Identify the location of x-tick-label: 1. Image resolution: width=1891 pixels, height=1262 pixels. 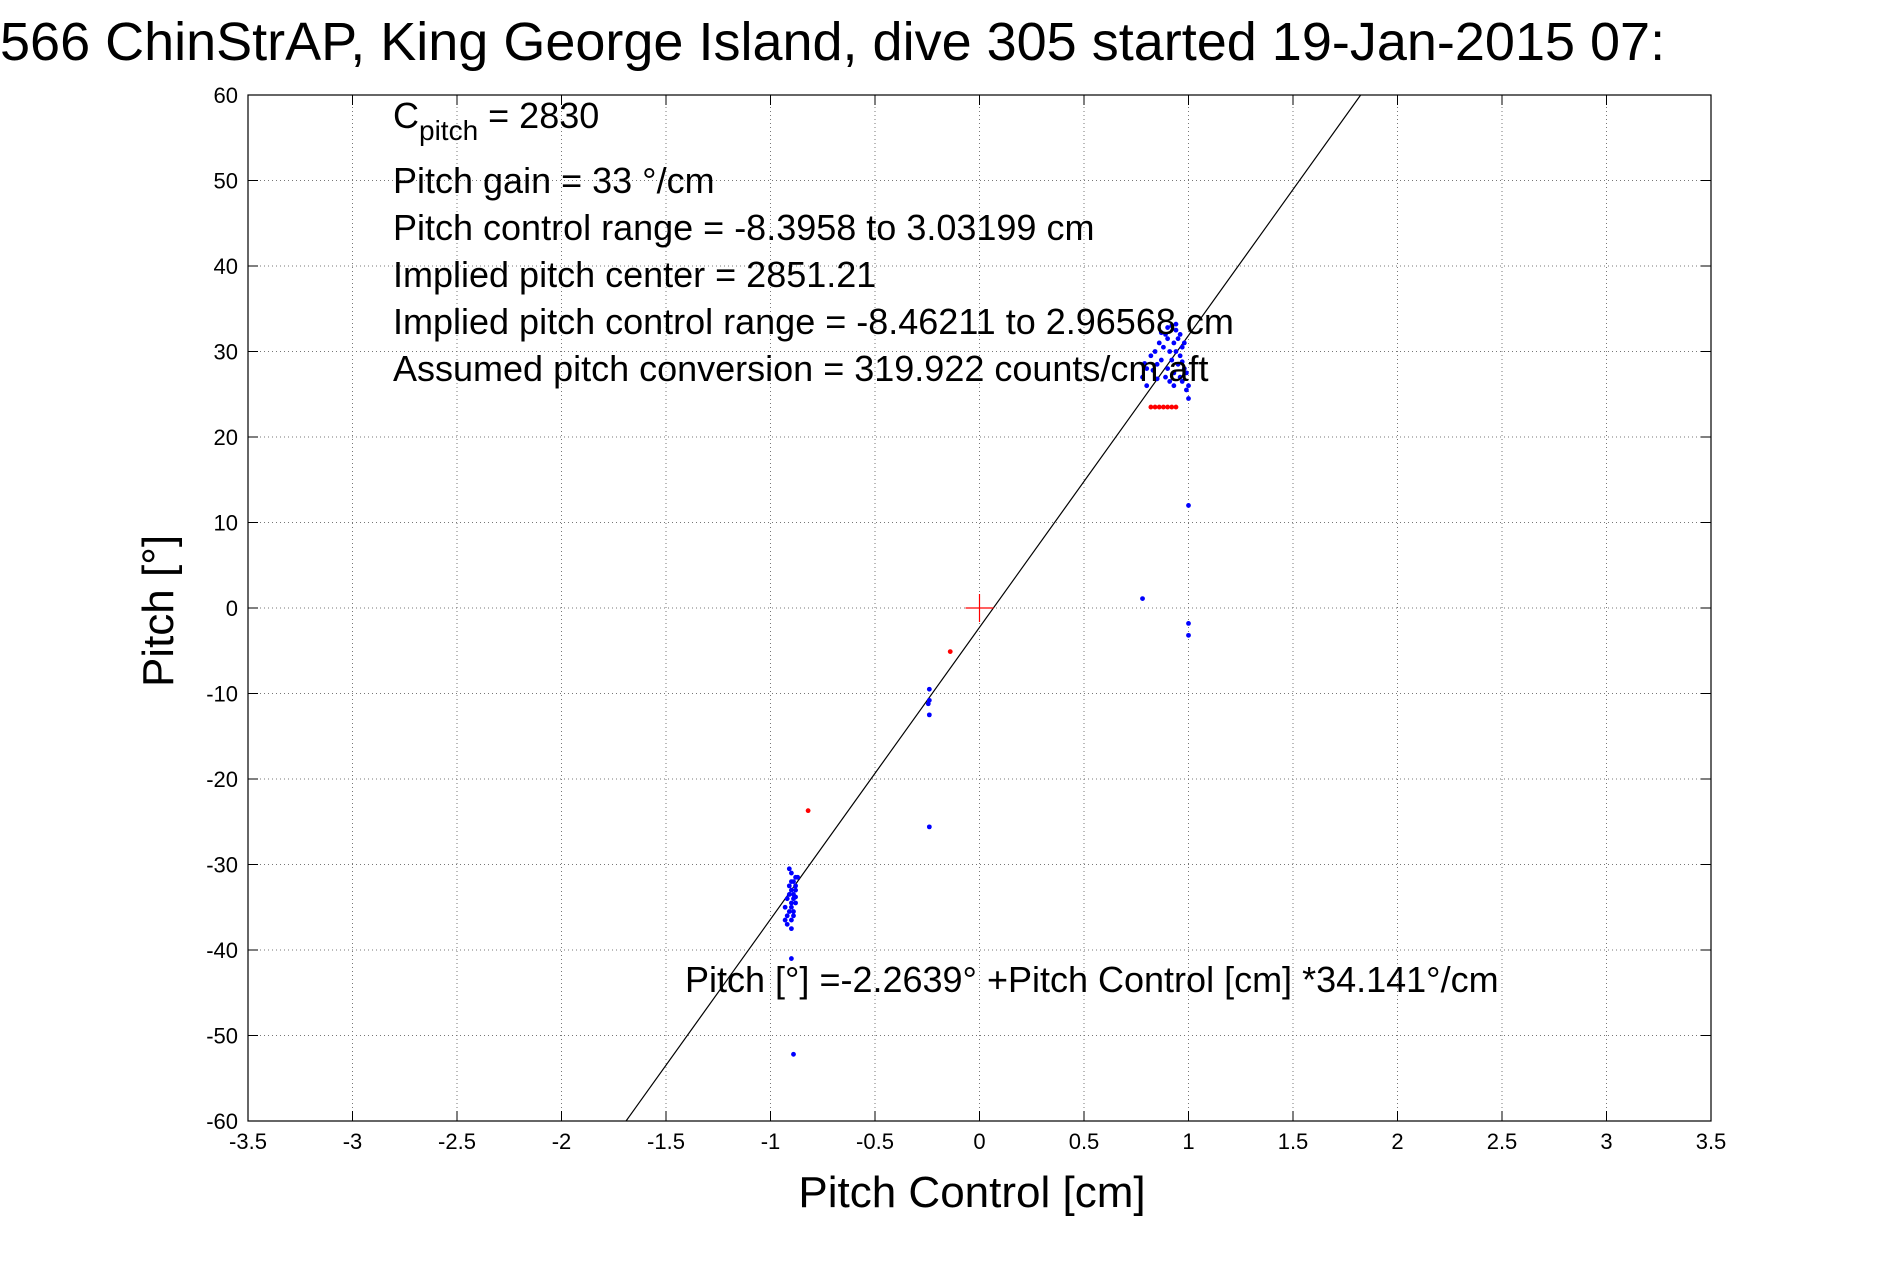
(1188, 1141).